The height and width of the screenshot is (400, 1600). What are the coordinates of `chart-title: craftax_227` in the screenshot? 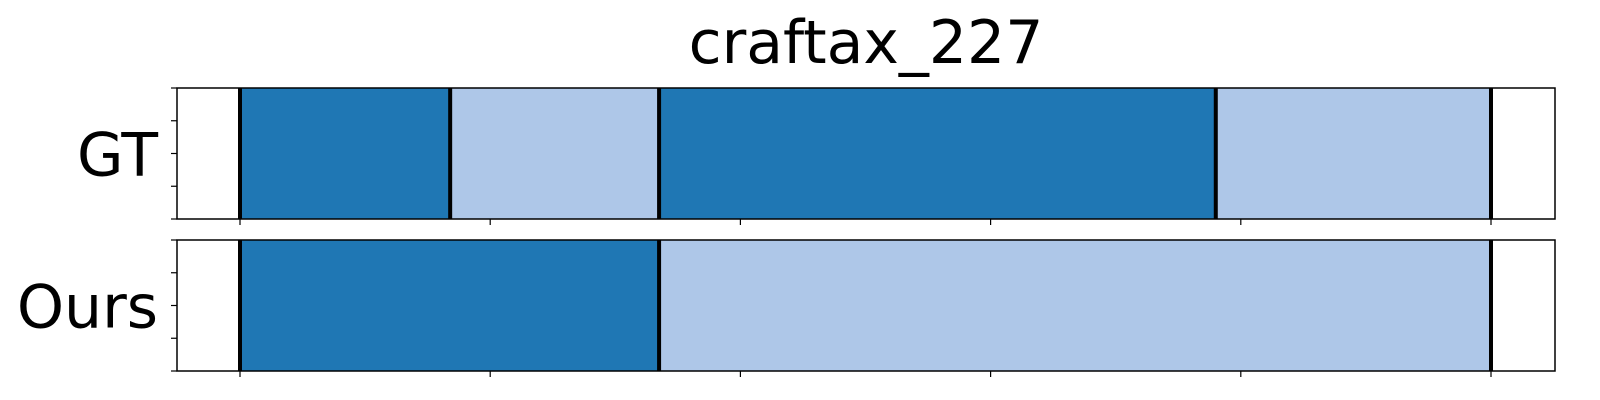 It's located at (866, 43).